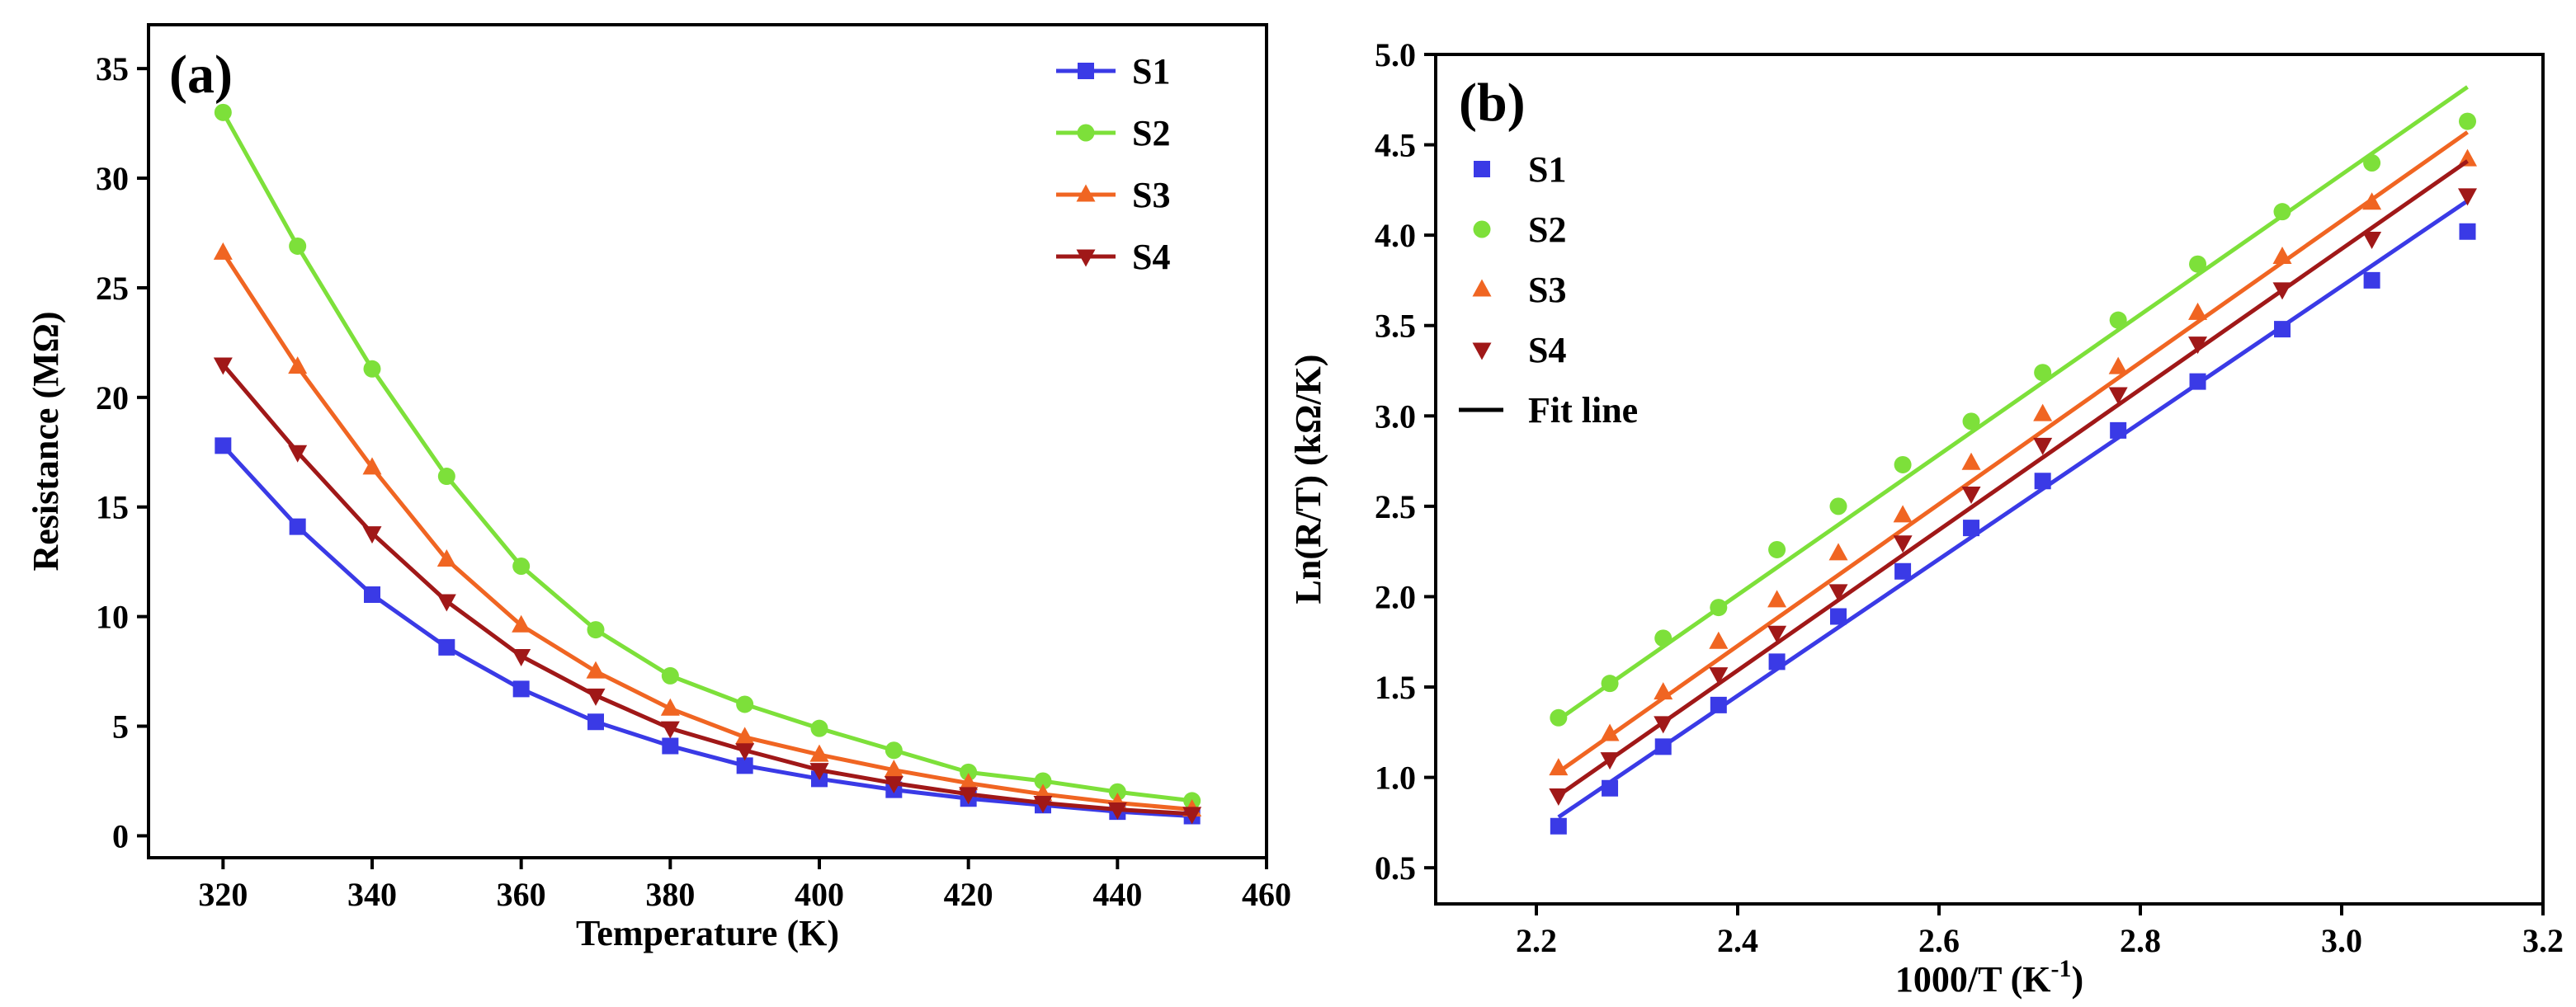  I want to click on x-axis-title: 1000/T (K-1), so click(1989, 978).